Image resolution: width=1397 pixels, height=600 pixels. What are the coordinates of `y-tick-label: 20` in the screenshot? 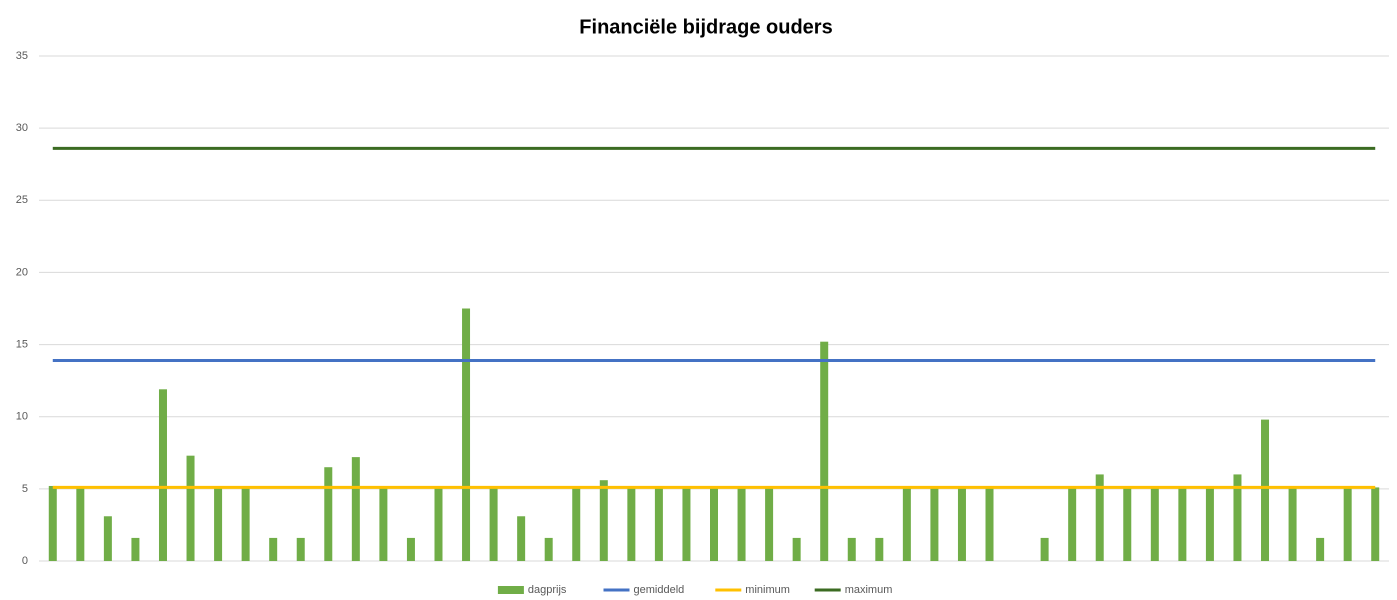 It's located at (22, 272).